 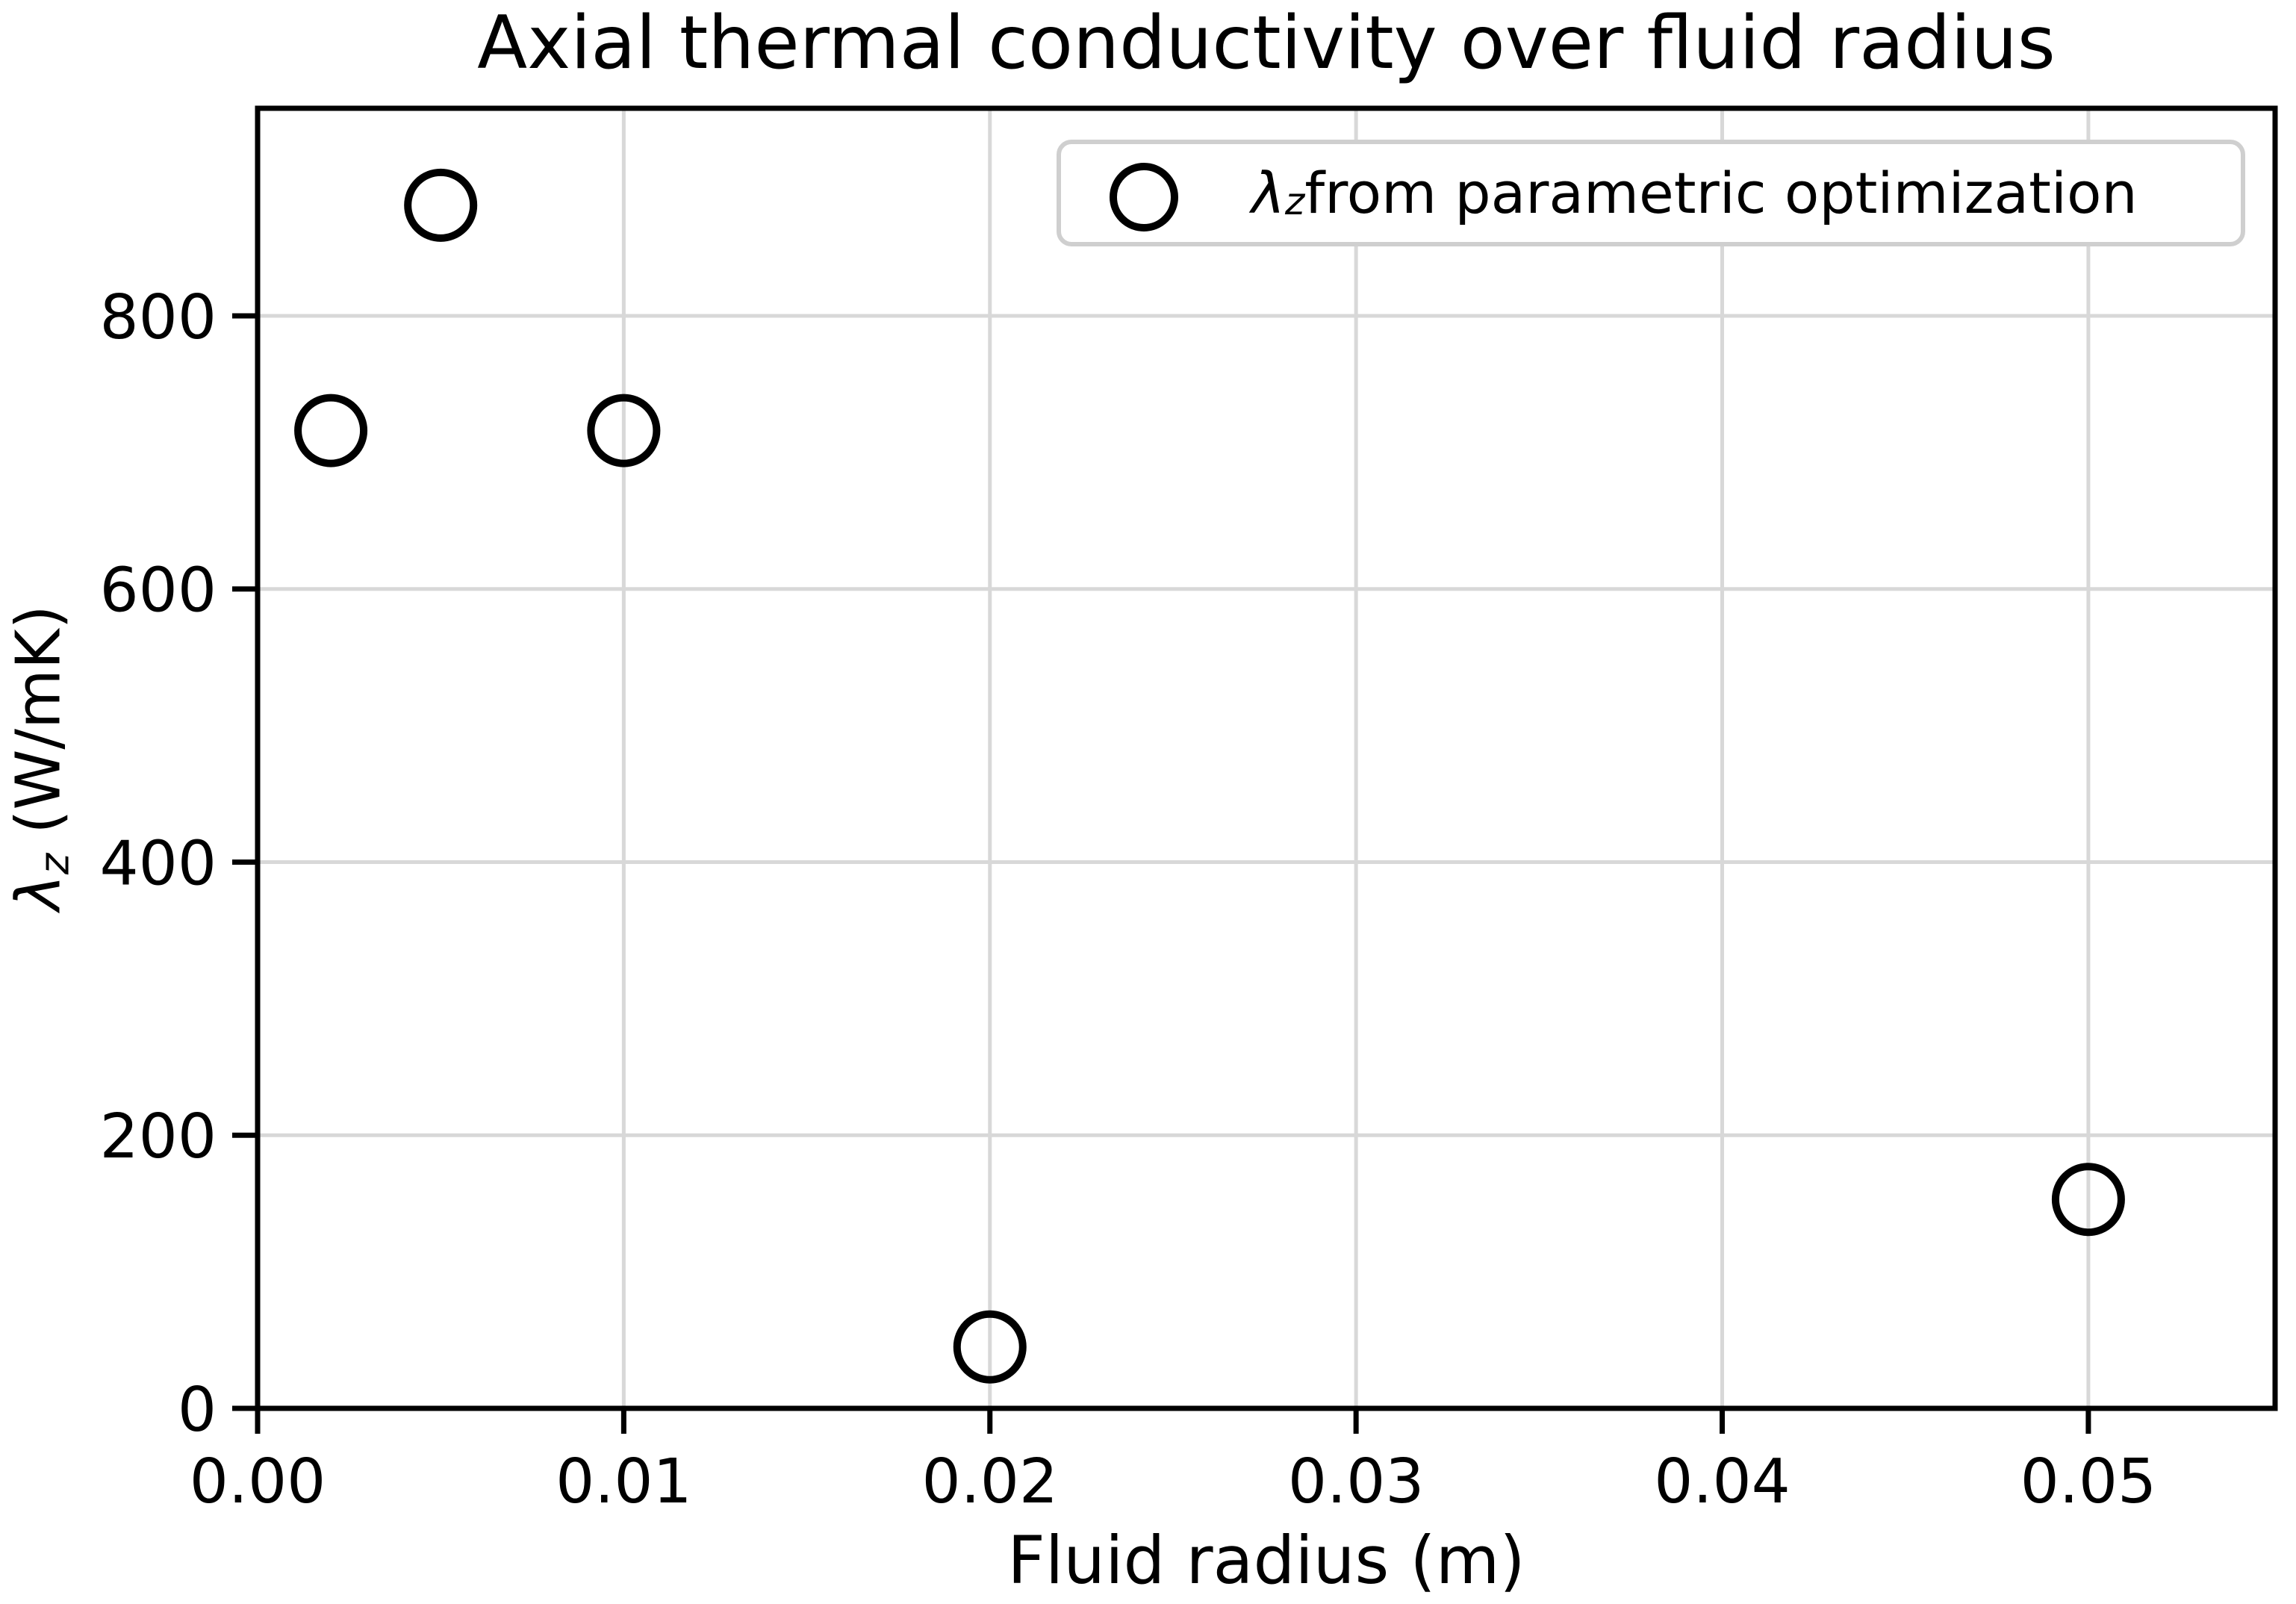 What do you see at coordinates (158, 591) in the screenshot?
I see `y-tick-label: 600` at bounding box center [158, 591].